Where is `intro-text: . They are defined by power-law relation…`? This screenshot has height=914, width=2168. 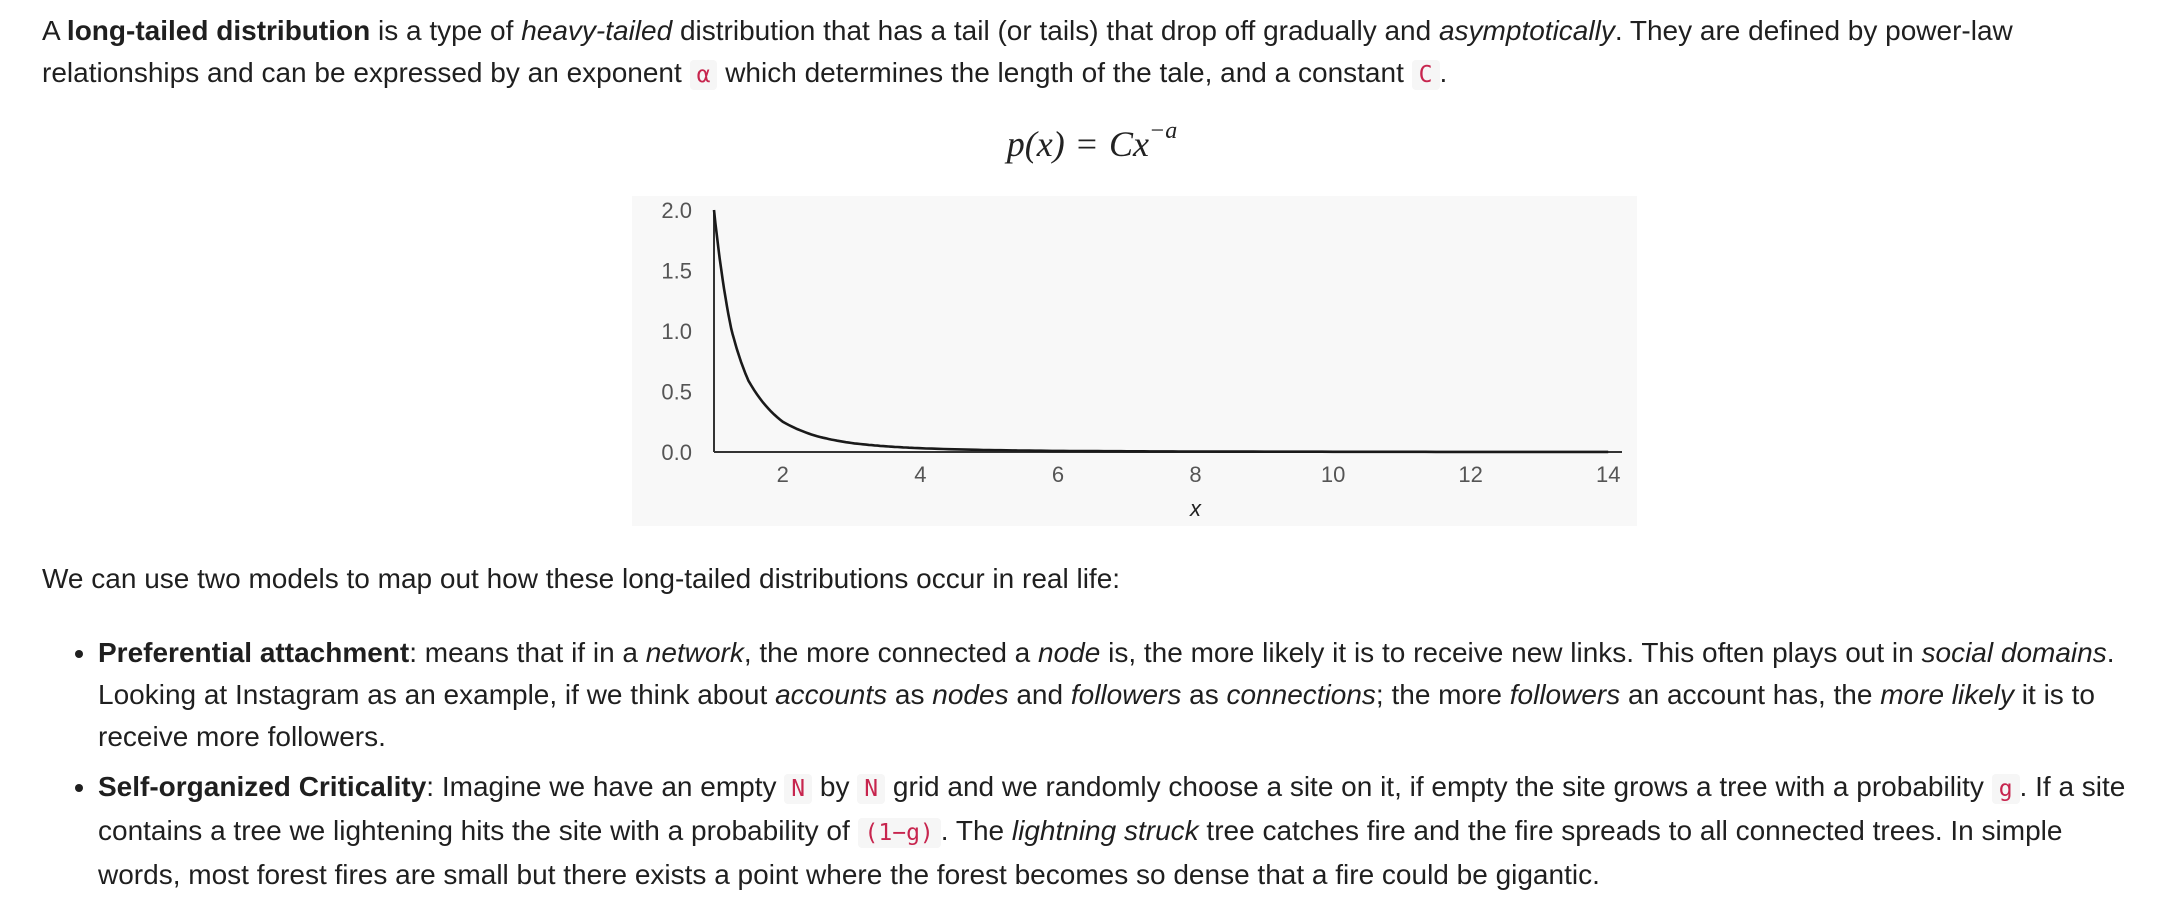 intro-text: . They are defined by power-law relation… is located at coordinates (1027, 51).